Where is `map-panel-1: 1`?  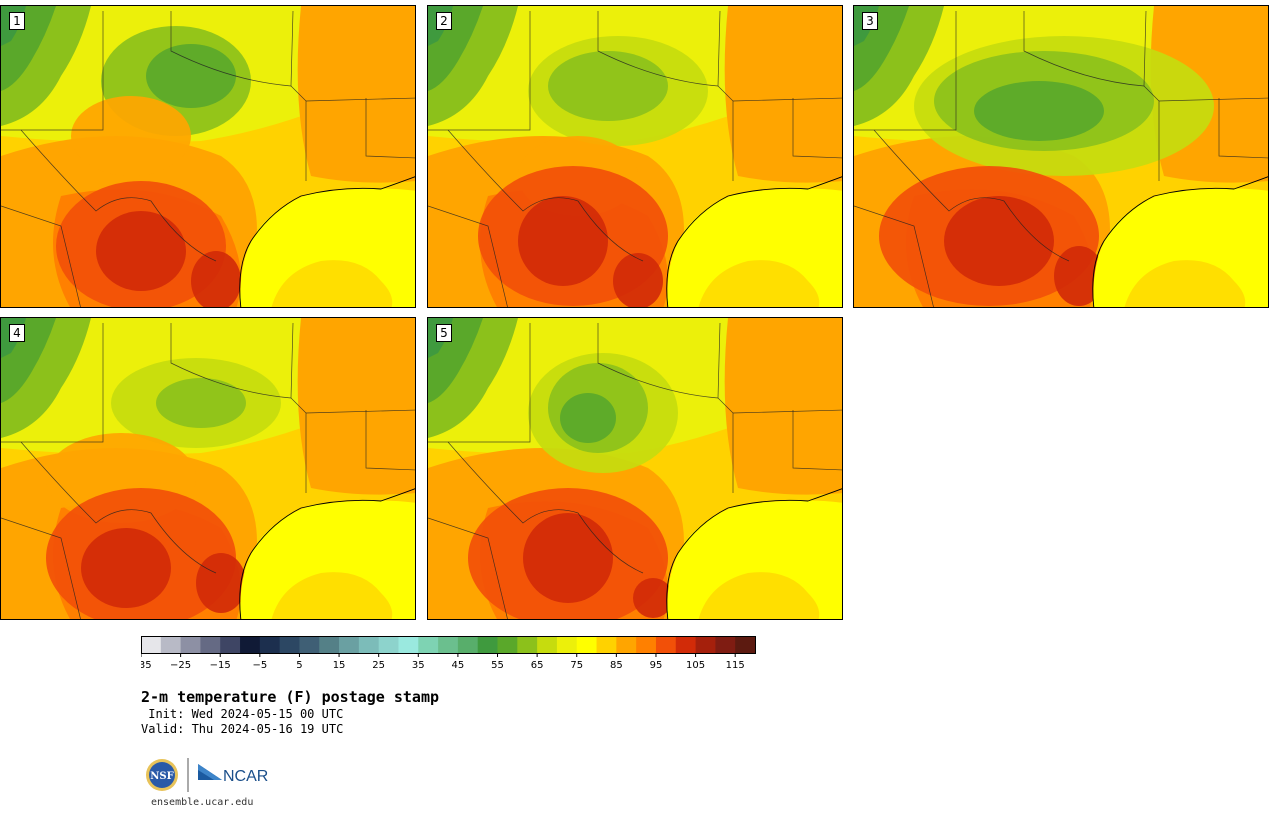
map-panel-1: 1 is located at coordinates (208, 156).